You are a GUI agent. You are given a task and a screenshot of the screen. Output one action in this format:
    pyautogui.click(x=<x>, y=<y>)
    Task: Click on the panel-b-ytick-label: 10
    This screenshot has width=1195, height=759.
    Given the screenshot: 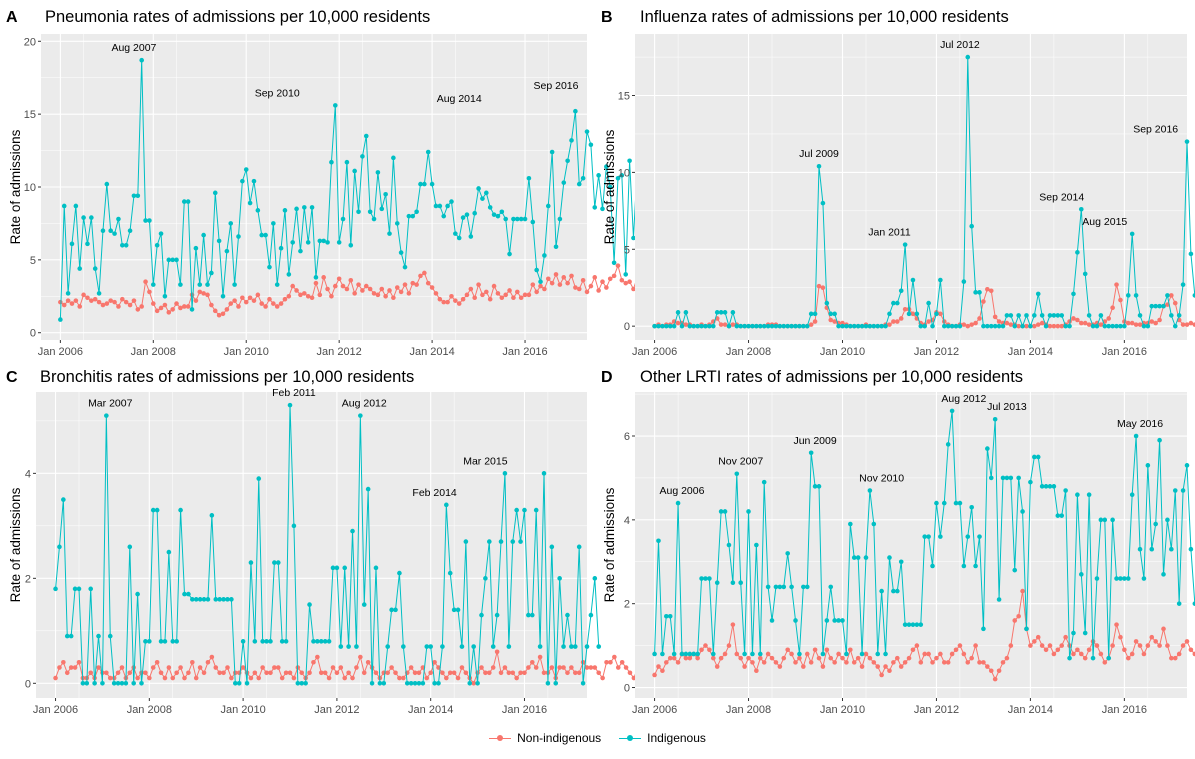 What is the action you would take?
    pyautogui.click(x=624, y=173)
    